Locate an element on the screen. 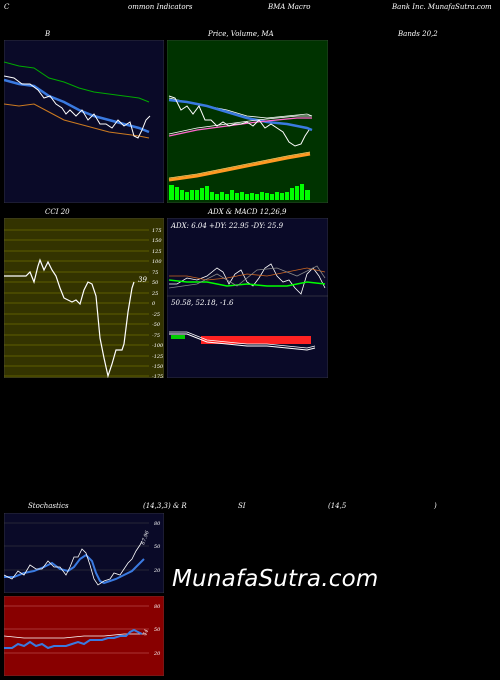  cci-current-value: 39 is located at coordinates (142, 280).